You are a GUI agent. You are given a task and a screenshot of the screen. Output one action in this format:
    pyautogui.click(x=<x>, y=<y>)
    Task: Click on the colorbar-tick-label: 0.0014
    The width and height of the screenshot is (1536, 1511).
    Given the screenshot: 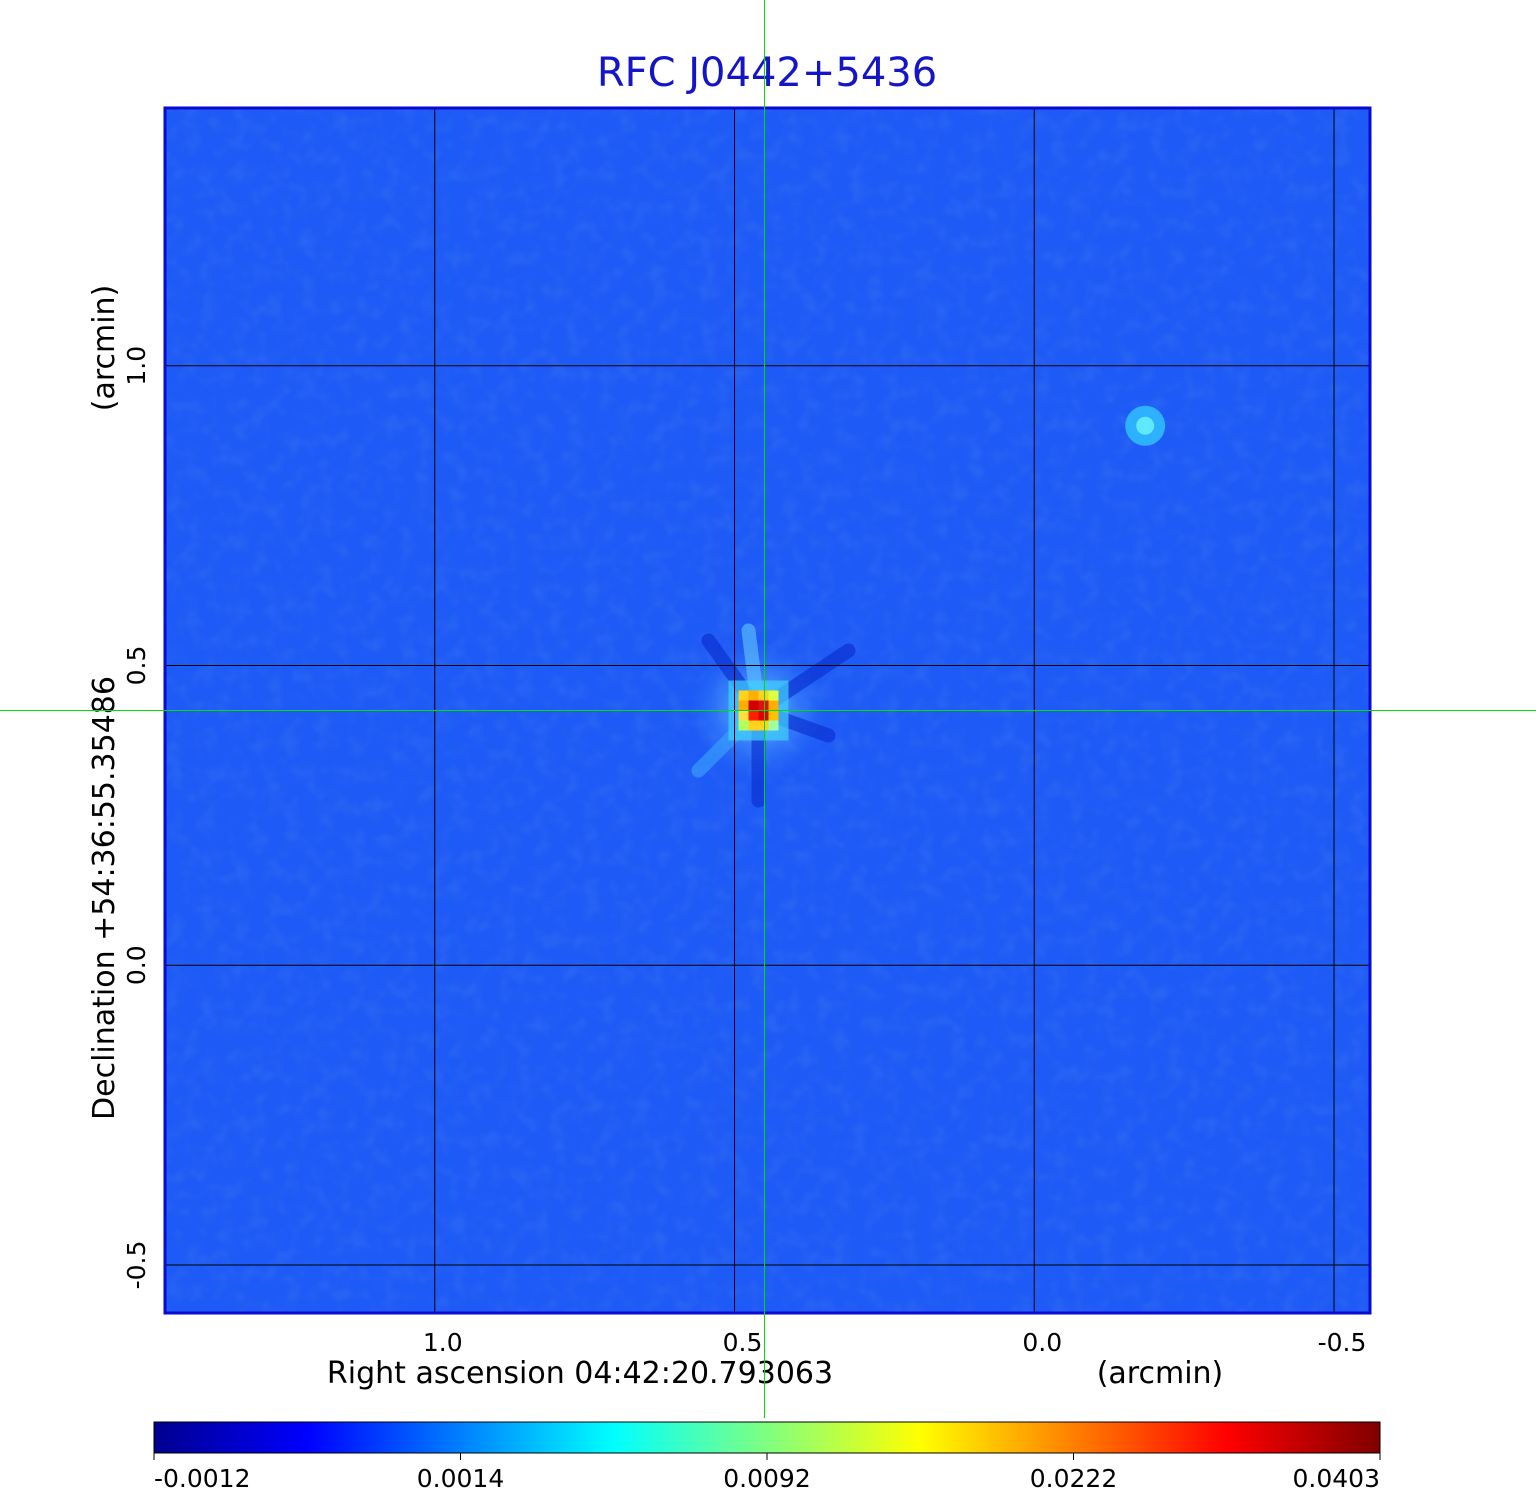 What is the action you would take?
    pyautogui.click(x=460, y=1478)
    